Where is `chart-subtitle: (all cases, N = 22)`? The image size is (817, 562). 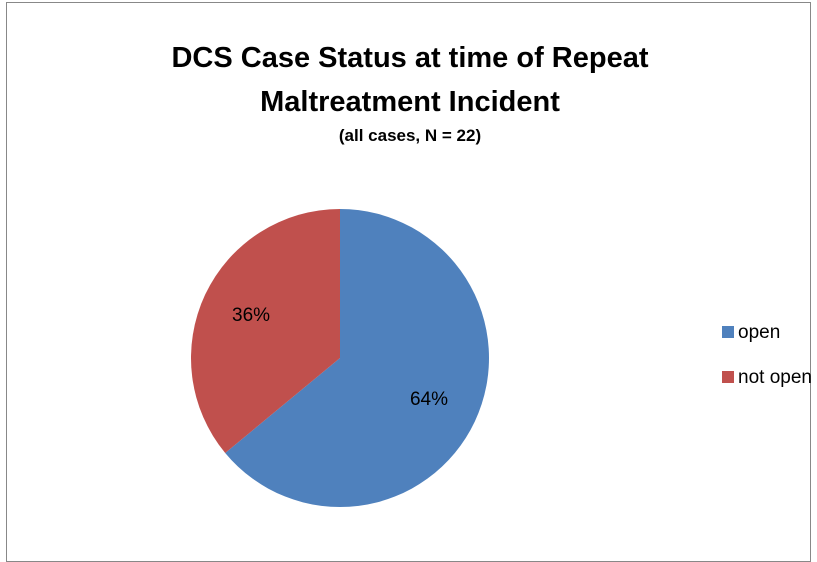
chart-subtitle: (all cases, N = 22) is located at coordinates (410, 135).